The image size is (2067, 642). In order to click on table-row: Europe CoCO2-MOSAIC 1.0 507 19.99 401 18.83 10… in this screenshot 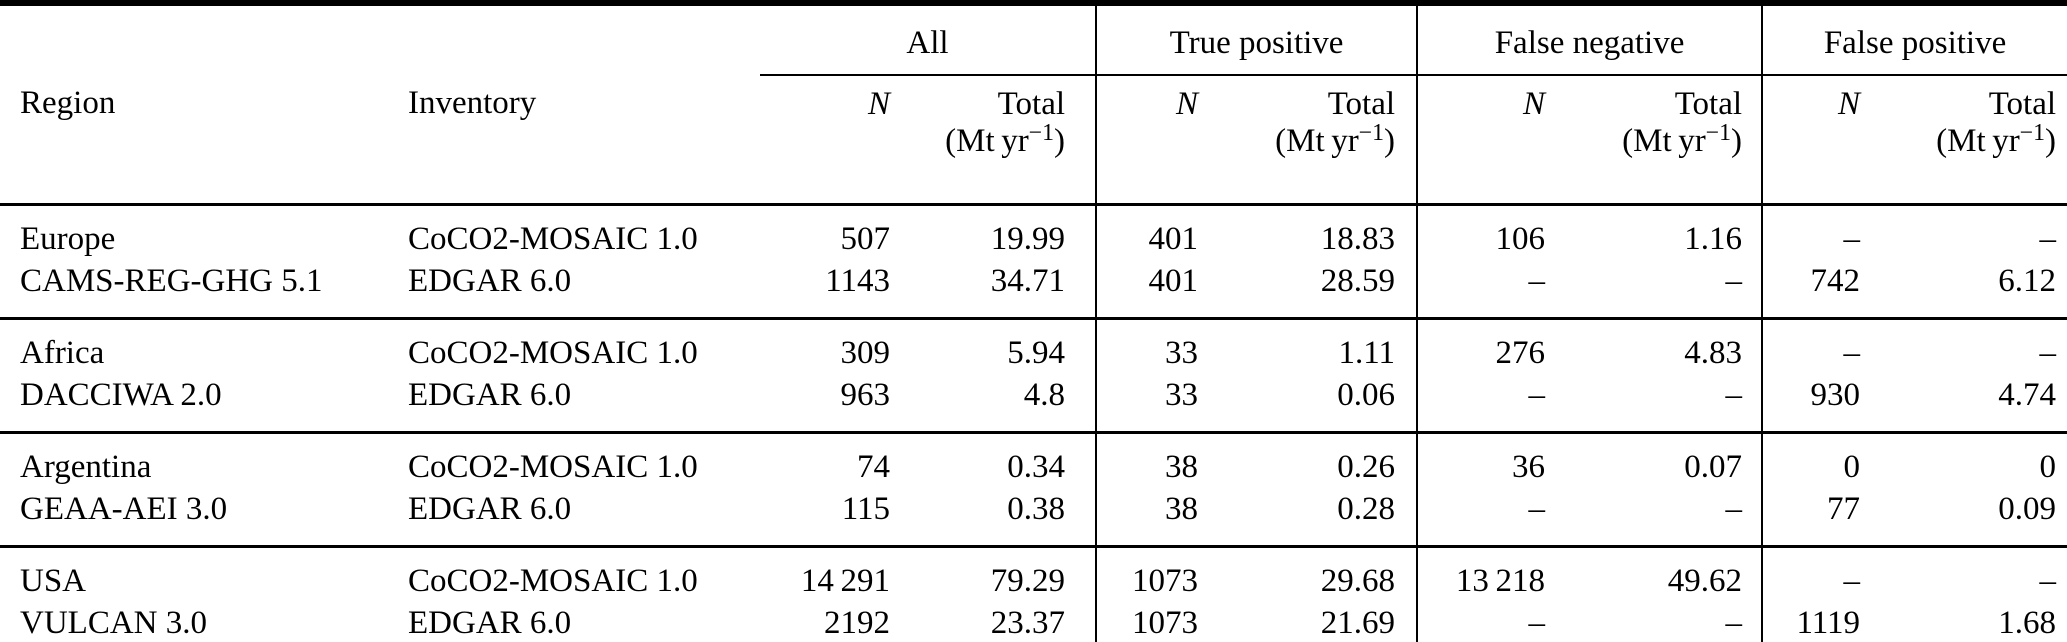, I will do `click(1033, 232)`.